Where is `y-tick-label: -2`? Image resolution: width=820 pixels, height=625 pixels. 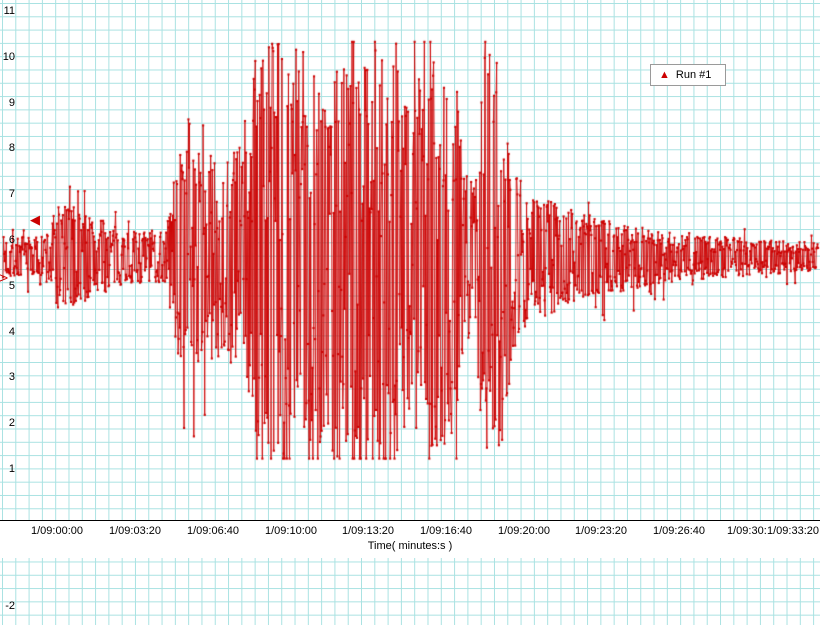
y-tick-label: -2 is located at coordinates (10, 606).